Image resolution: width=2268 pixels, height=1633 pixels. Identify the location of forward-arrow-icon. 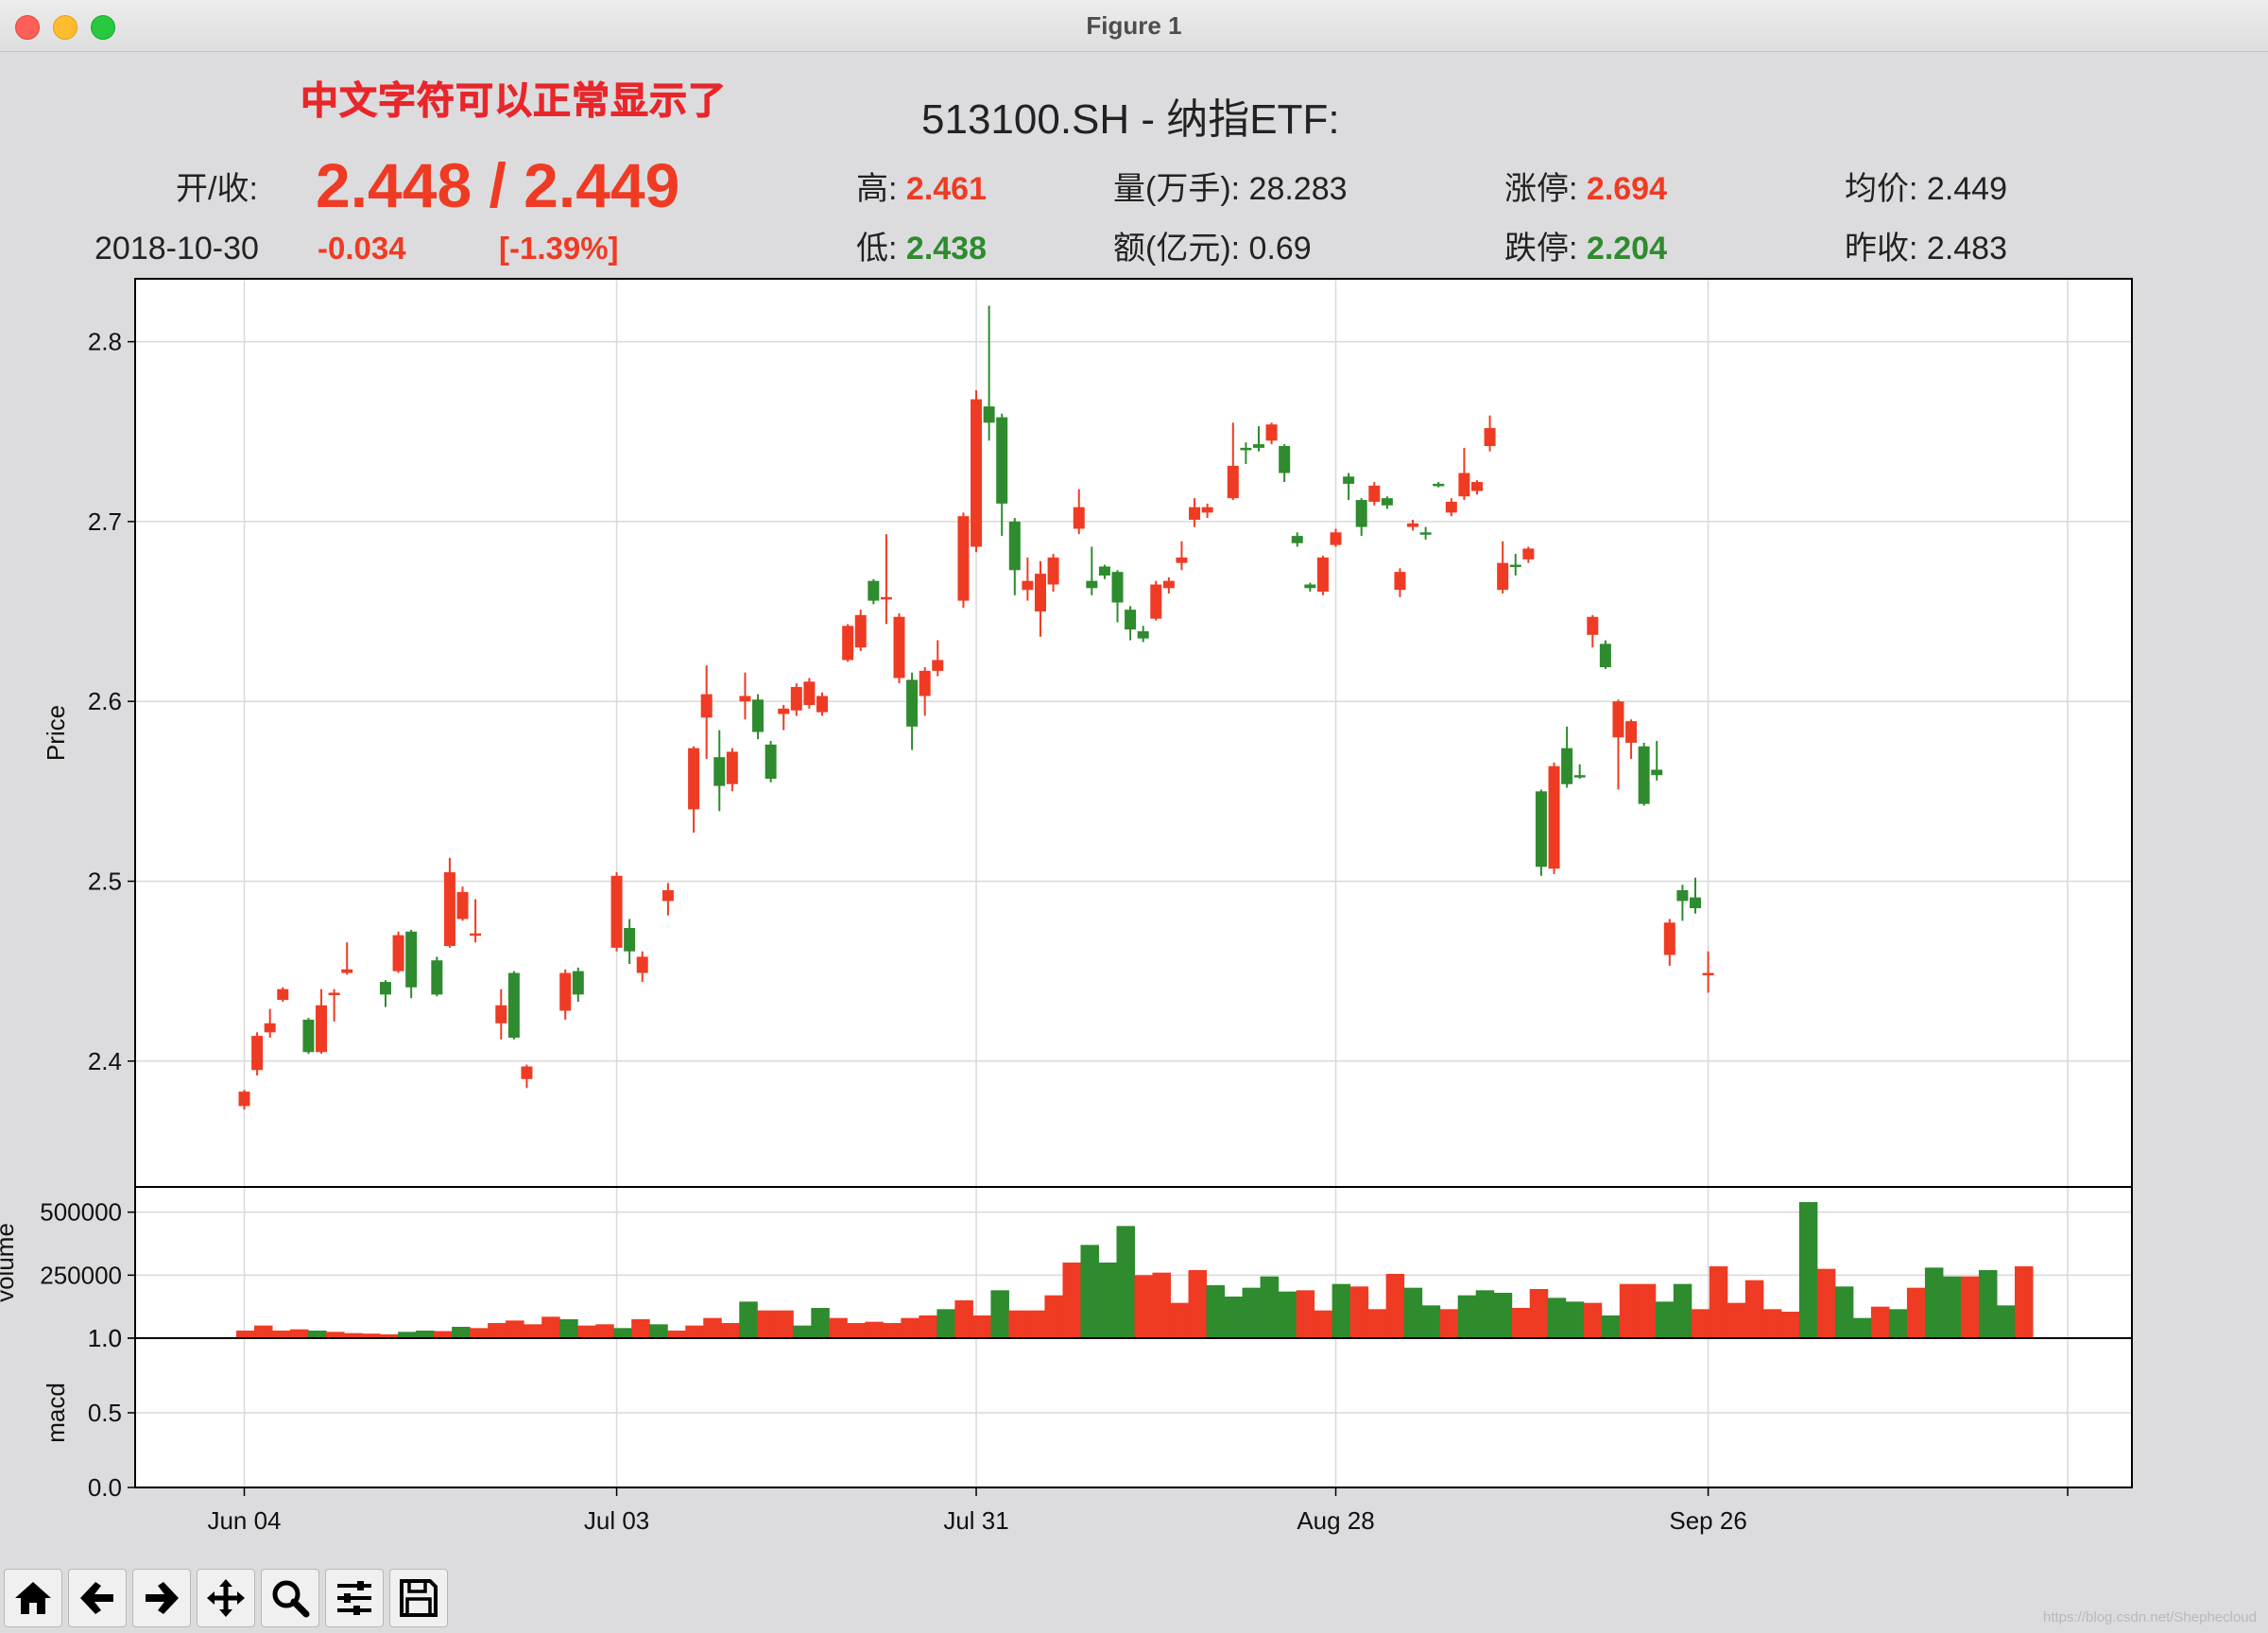
(162, 1598).